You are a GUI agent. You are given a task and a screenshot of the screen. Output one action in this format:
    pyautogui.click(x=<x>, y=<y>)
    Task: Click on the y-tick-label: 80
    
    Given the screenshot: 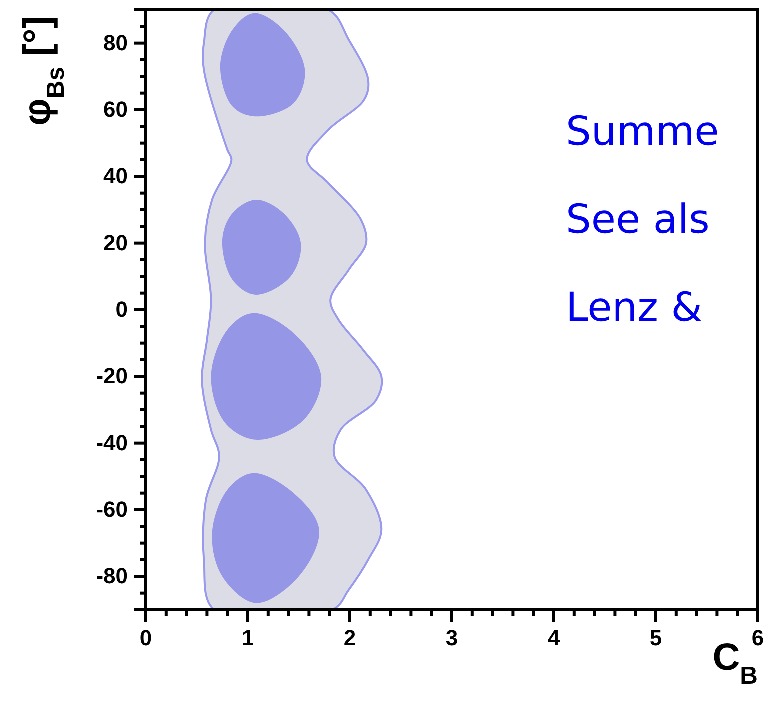 What is the action you would take?
    pyautogui.click(x=116, y=43)
    